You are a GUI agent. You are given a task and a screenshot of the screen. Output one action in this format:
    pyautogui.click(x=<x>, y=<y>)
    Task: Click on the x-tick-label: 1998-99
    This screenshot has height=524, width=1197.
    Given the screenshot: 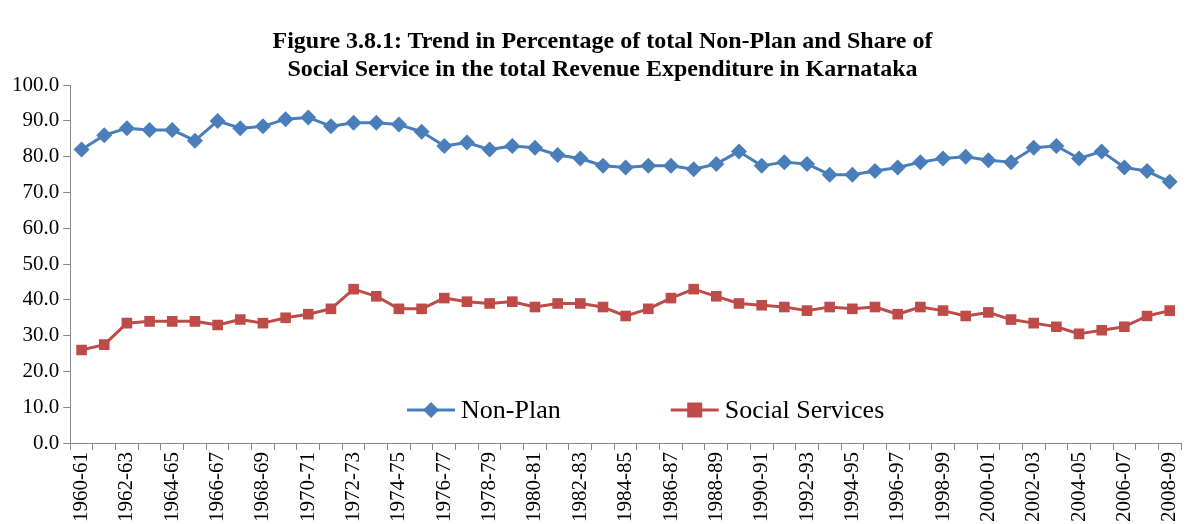 What is the action you would take?
    pyautogui.click(x=941, y=487)
    